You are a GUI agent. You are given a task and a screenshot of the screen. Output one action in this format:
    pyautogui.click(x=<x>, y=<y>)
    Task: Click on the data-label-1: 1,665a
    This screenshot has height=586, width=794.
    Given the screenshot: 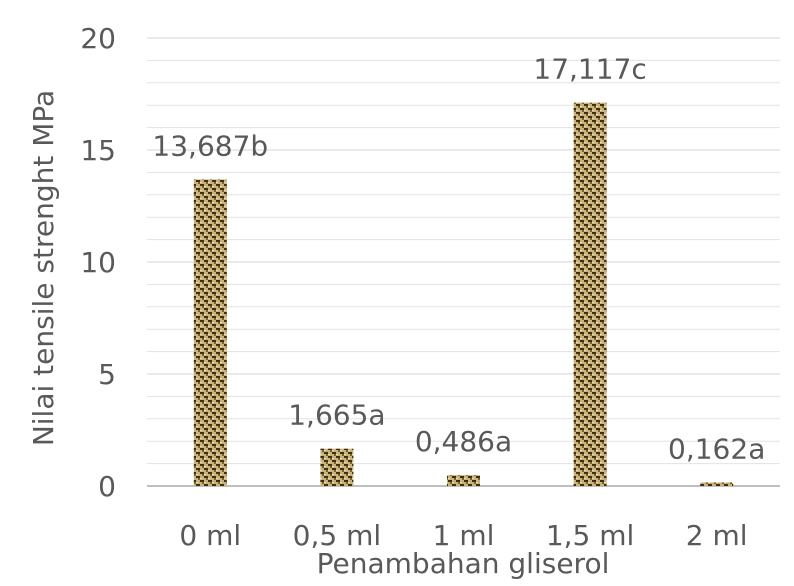 What is the action you would take?
    pyautogui.click(x=336, y=415)
    